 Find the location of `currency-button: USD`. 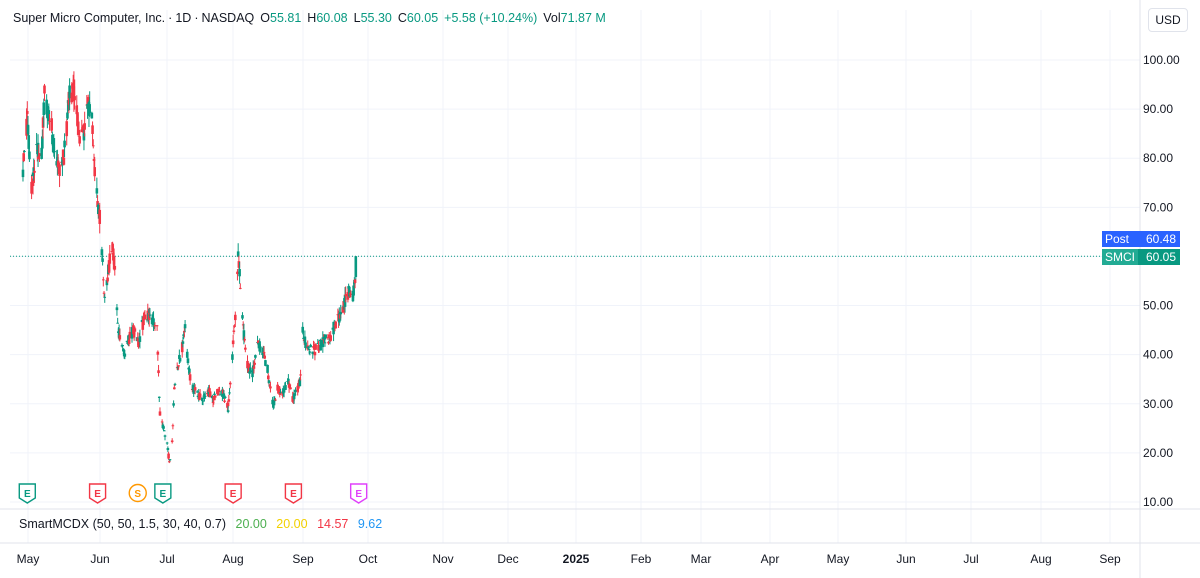

currency-button: USD is located at coordinates (1168, 20).